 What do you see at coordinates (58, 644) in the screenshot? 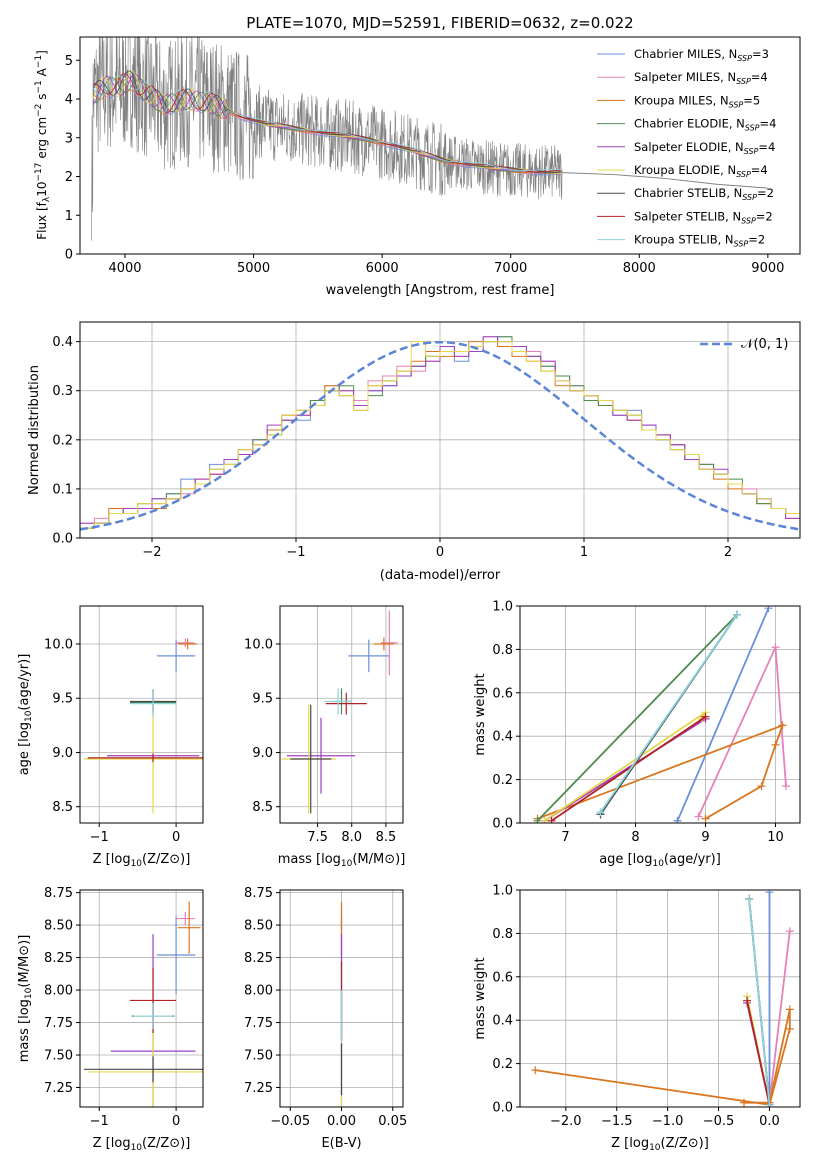
I see `y-tick-label: 10.0` at bounding box center [58, 644].